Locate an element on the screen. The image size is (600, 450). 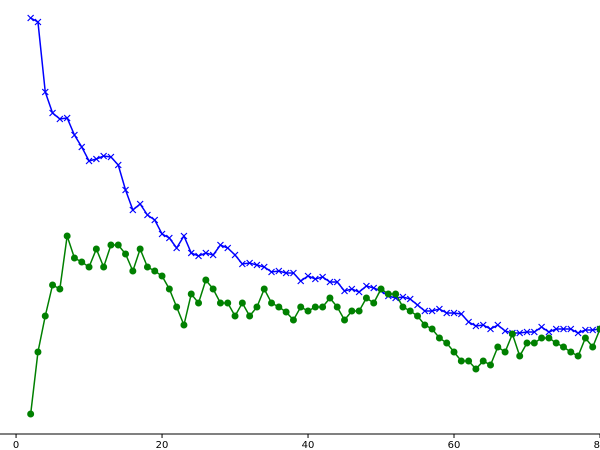
x-tick-label: 20 is located at coordinates (162, 445).